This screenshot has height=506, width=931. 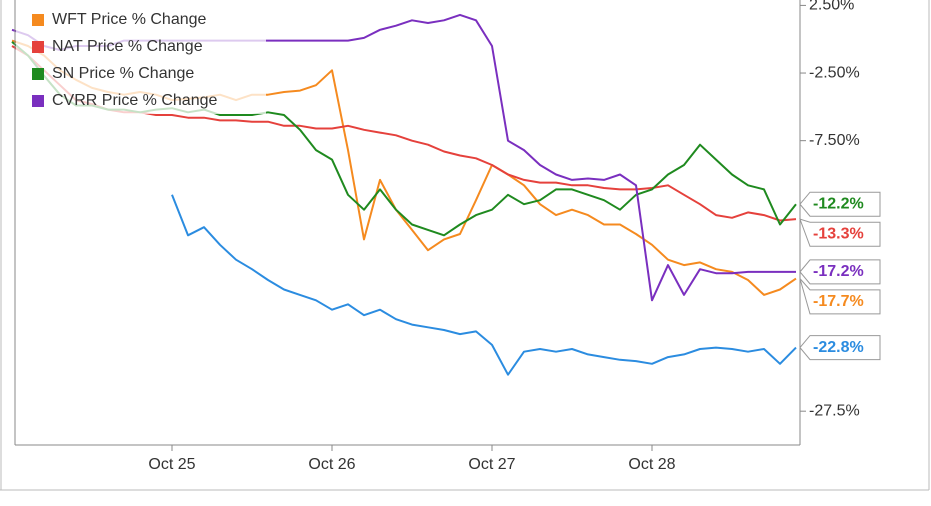 I want to click on y-tick-label: 2.50%, so click(x=831, y=7).